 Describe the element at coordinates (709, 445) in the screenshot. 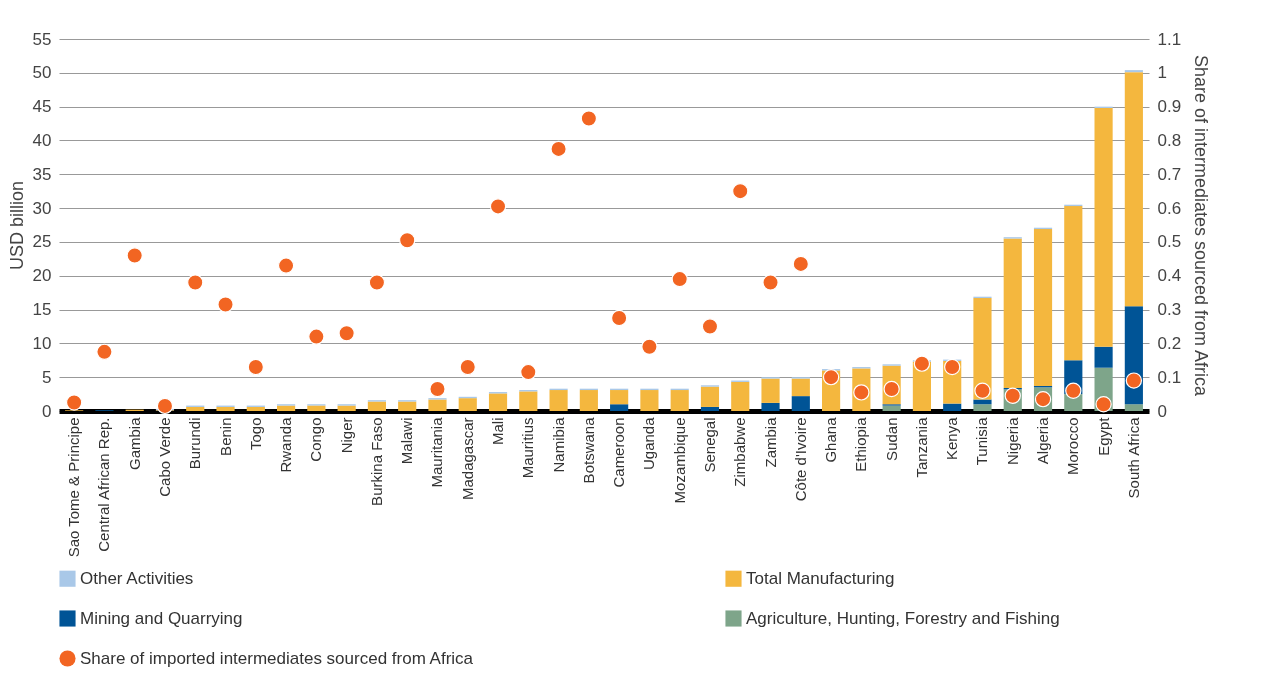

I see `x-tick-label: Senegal` at that location.